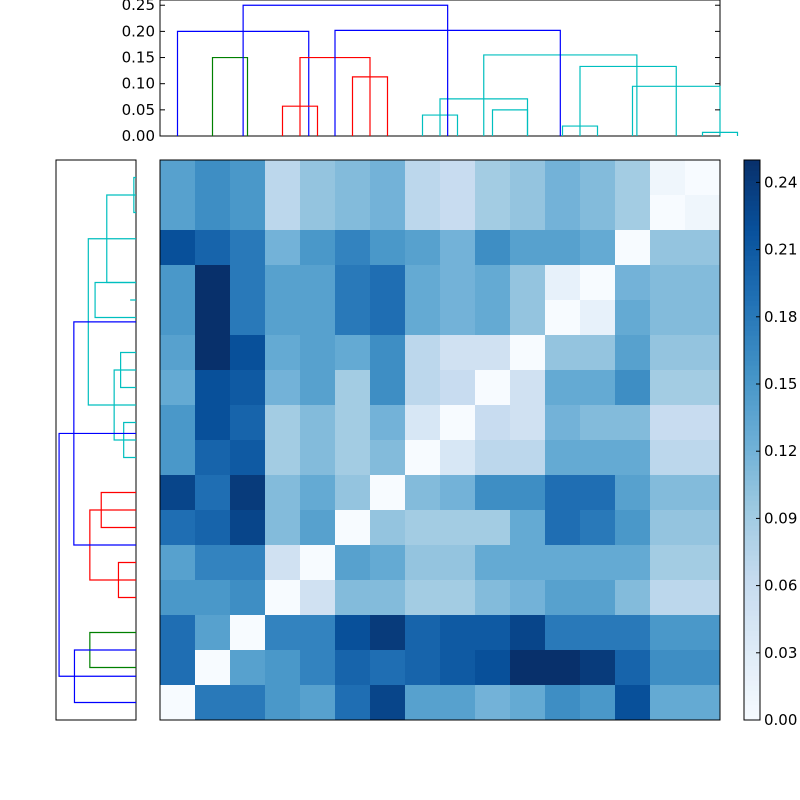  Describe the element at coordinates (780, 720) in the screenshot. I see `colorbar-tick-label: 0.00` at that location.